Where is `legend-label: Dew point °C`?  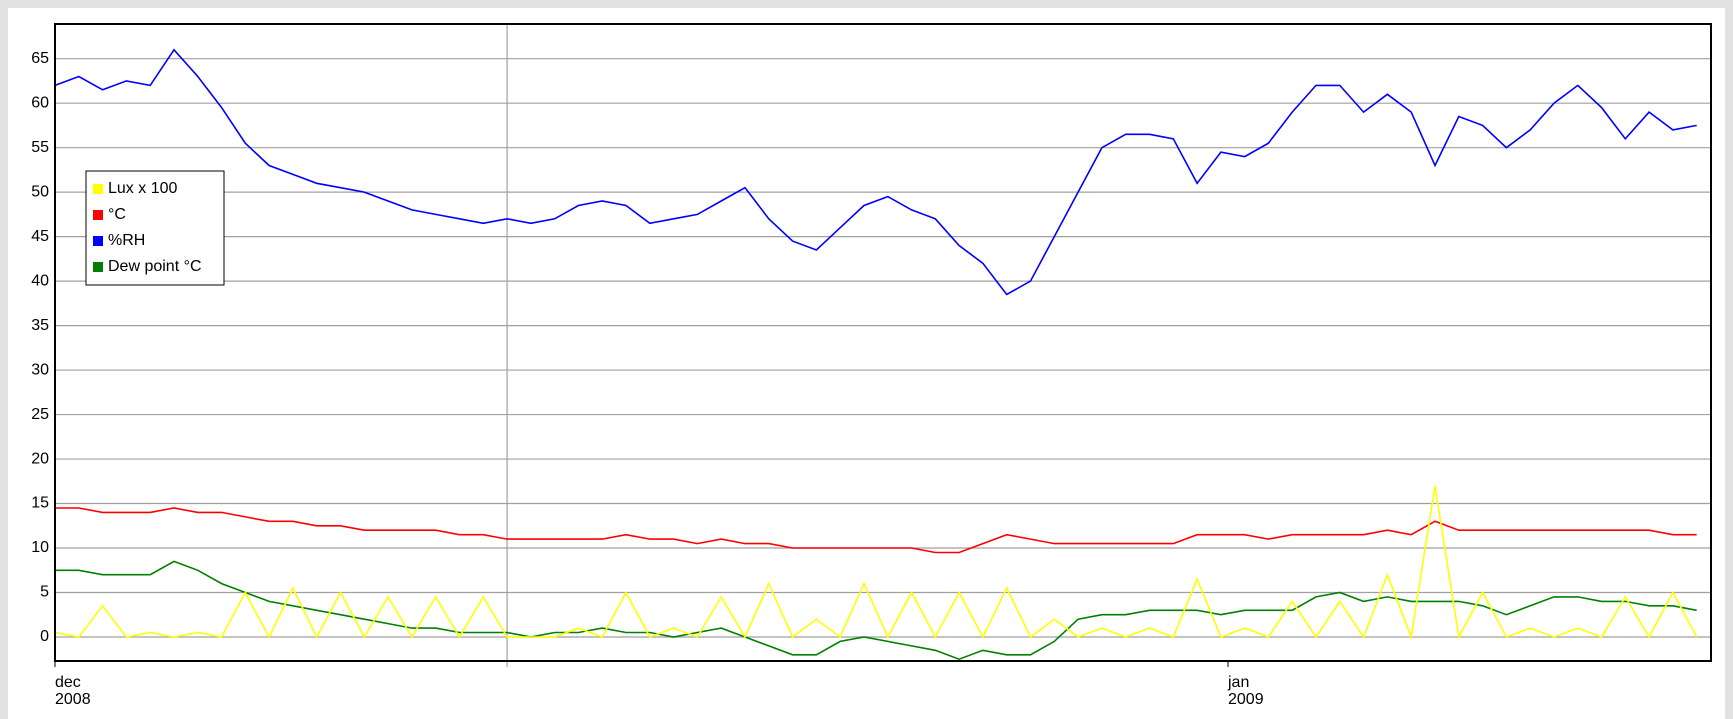 legend-label: Dew point °C is located at coordinates (155, 266).